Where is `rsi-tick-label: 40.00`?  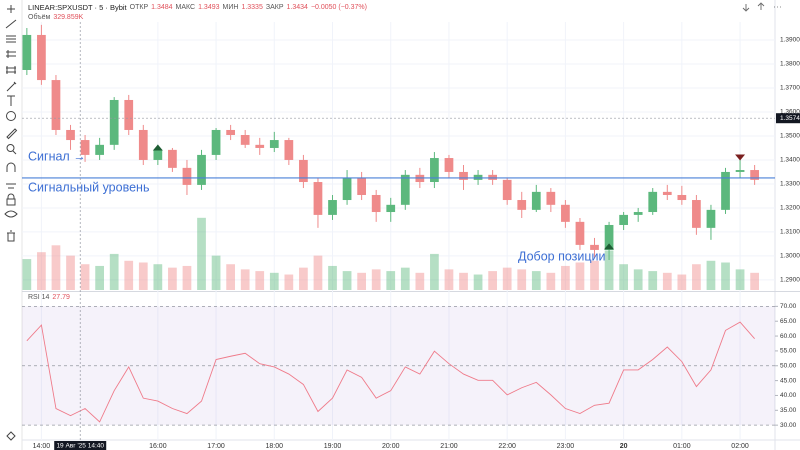 rsi-tick-label: 40.00 is located at coordinates (788, 395).